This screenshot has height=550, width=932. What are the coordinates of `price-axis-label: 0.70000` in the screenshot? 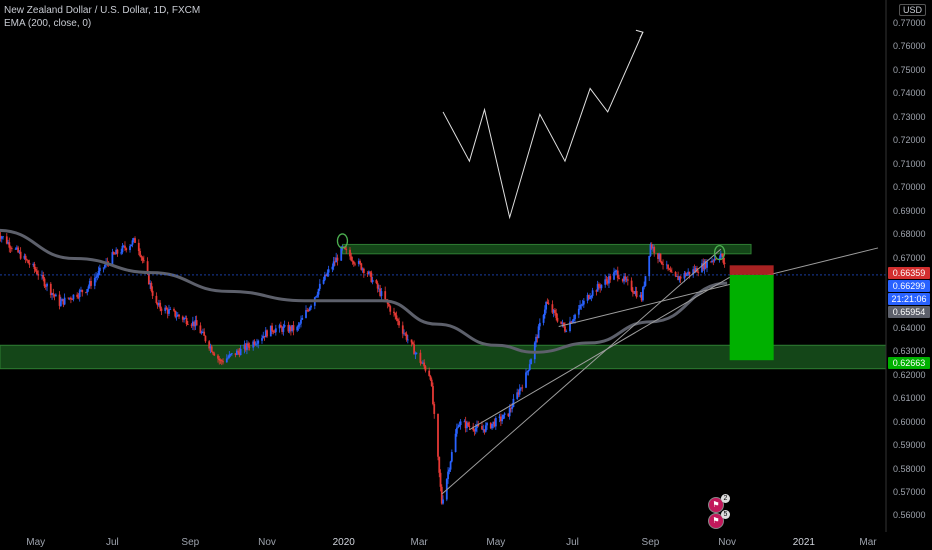 It's located at (909, 187).